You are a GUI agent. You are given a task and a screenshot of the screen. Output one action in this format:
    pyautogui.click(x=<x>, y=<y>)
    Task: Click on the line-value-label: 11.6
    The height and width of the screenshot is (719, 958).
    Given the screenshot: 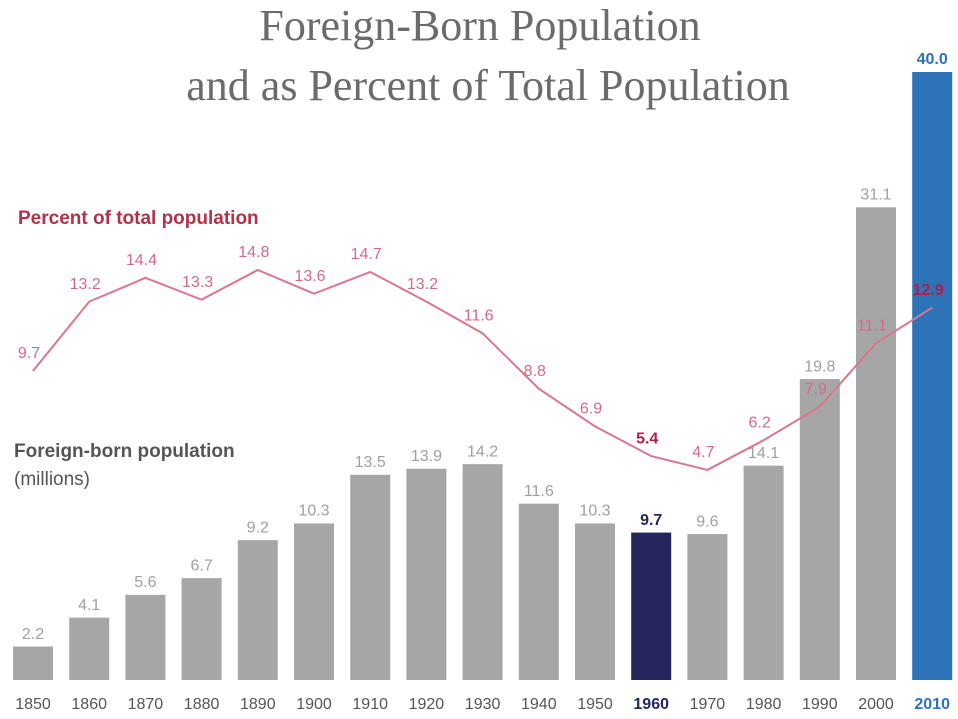 What is the action you would take?
    pyautogui.click(x=479, y=316)
    